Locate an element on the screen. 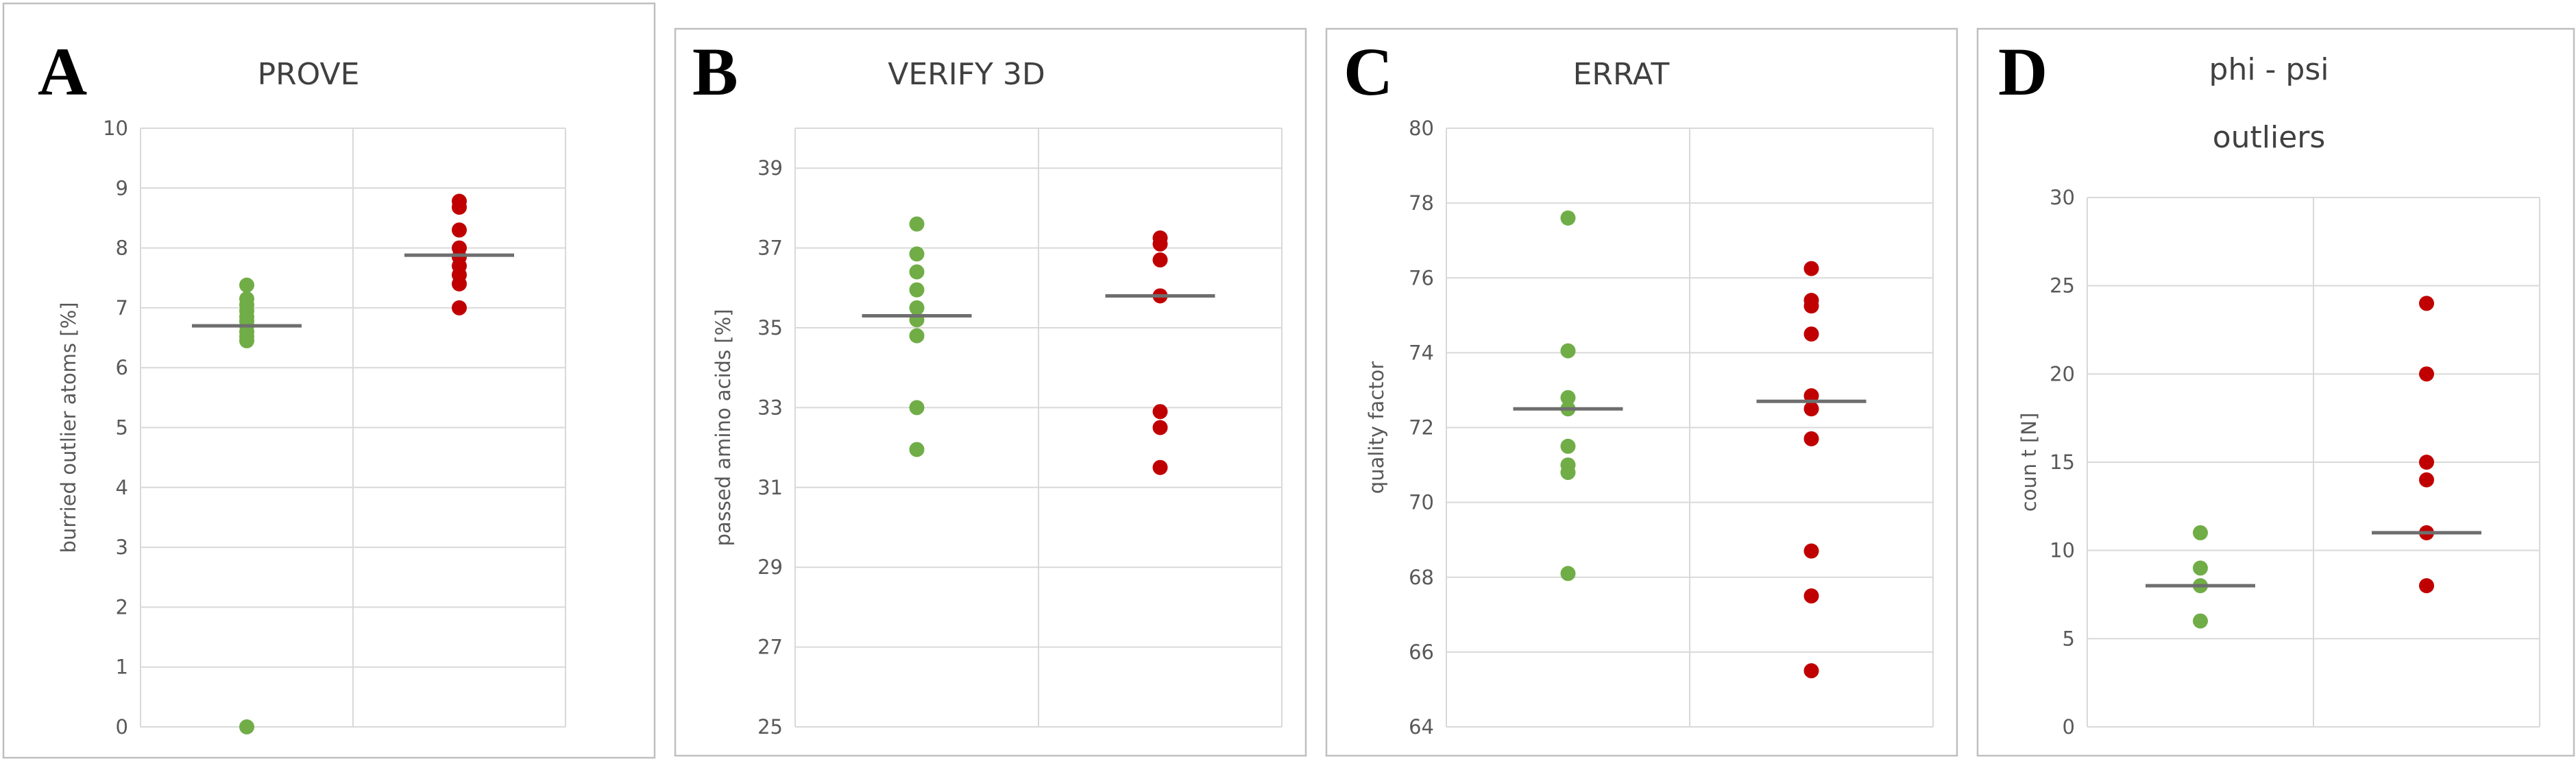 The image size is (2576, 779). y-axis-label: coun t [N] is located at coordinates (2029, 462).